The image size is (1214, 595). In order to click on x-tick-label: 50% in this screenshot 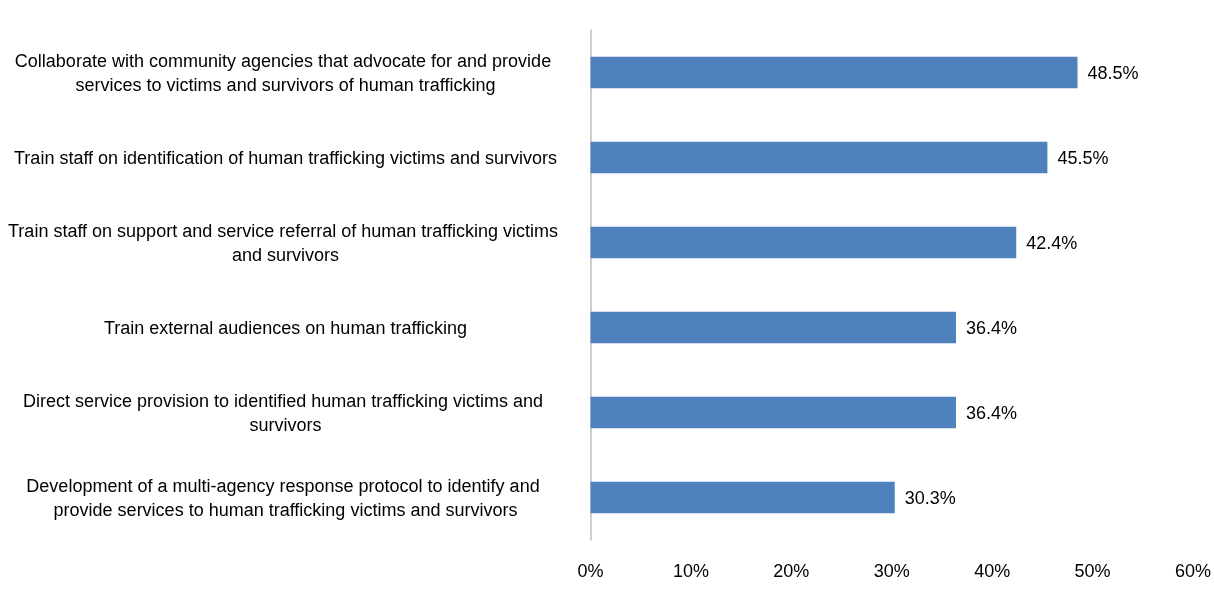, I will do `click(1092, 571)`.